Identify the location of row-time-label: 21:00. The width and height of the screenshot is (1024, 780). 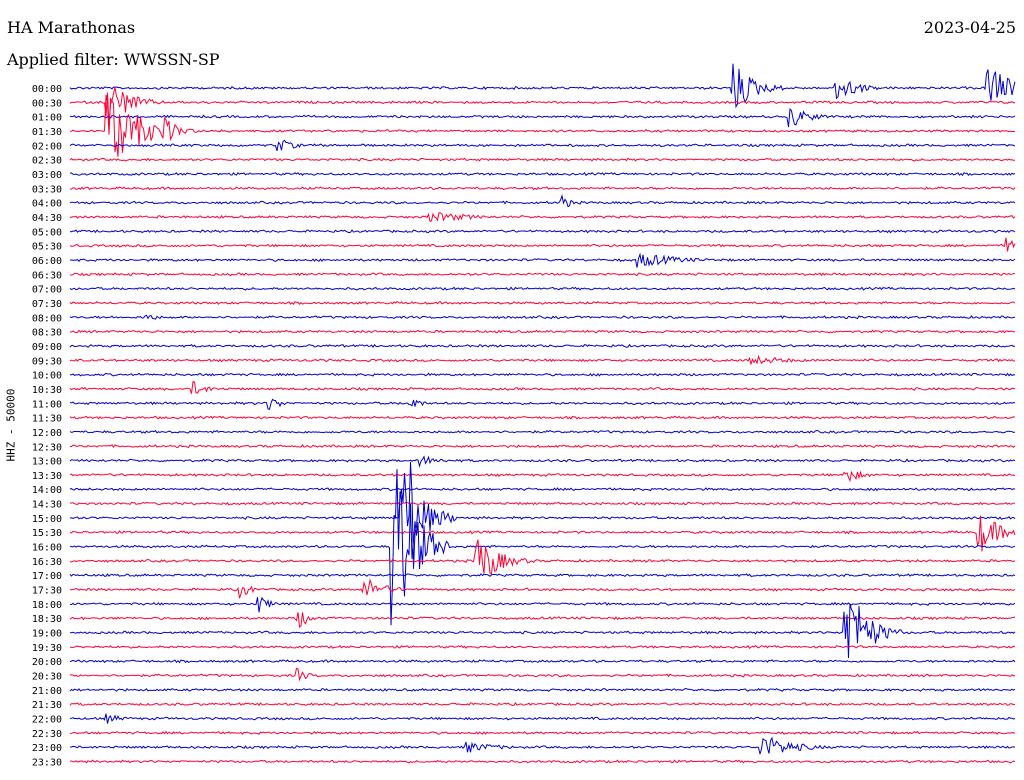
(47, 691).